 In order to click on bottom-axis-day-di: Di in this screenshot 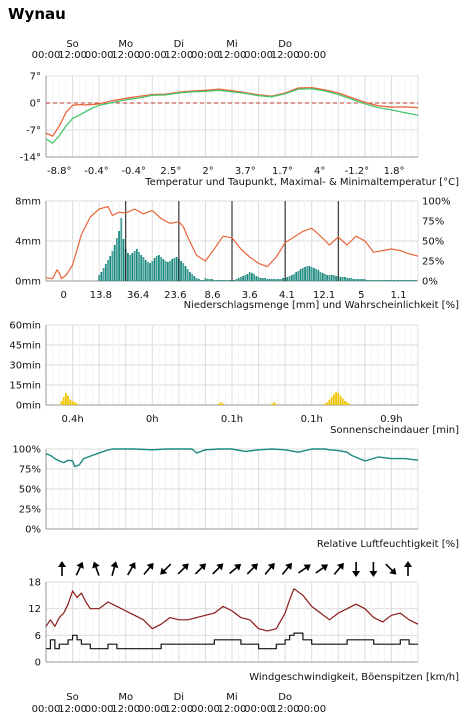, I will do `click(179, 697)`.